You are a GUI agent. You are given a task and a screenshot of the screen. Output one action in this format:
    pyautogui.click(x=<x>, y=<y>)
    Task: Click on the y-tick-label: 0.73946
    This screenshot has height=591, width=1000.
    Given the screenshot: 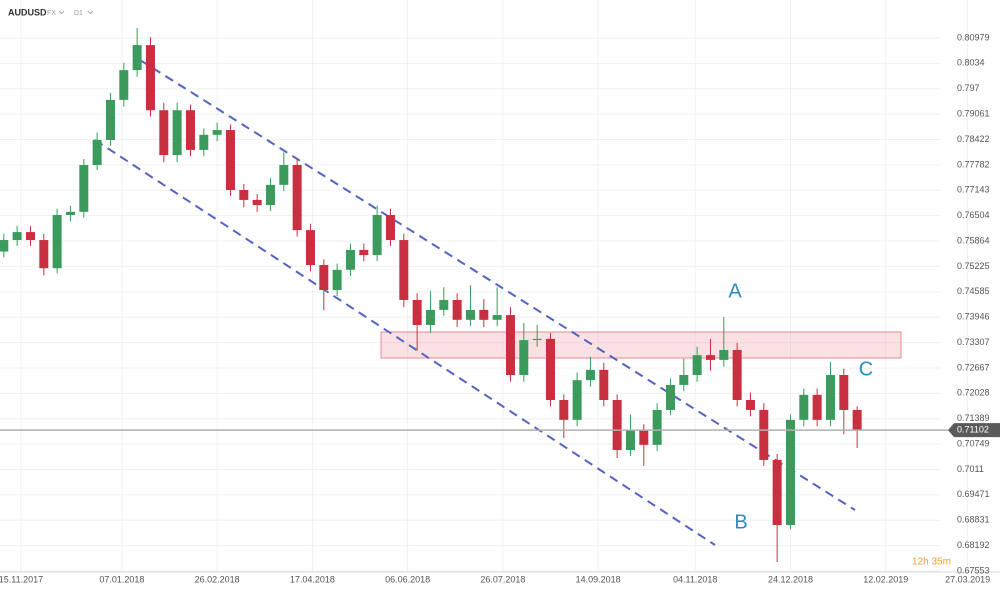 What is the action you would take?
    pyautogui.click(x=973, y=317)
    